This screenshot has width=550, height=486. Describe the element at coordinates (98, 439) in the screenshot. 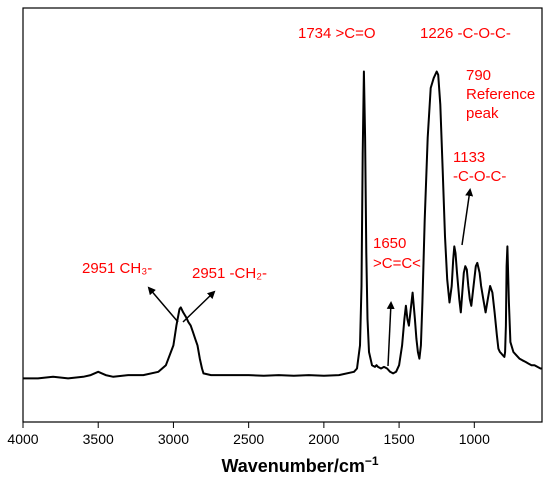

I see `x-tick-label: 3500` at that location.